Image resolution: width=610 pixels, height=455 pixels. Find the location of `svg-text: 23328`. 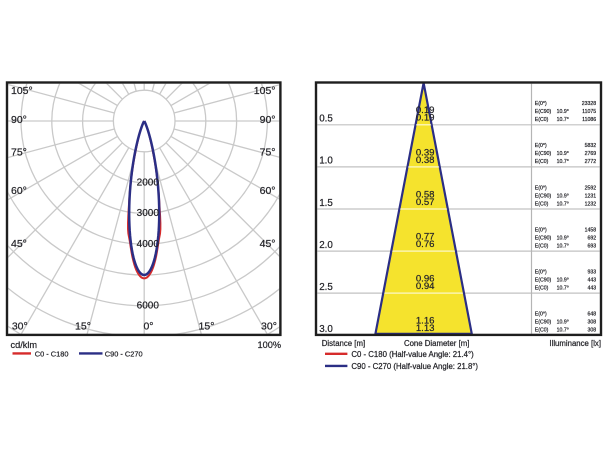

svg-text: 23328 is located at coordinates (589, 104).